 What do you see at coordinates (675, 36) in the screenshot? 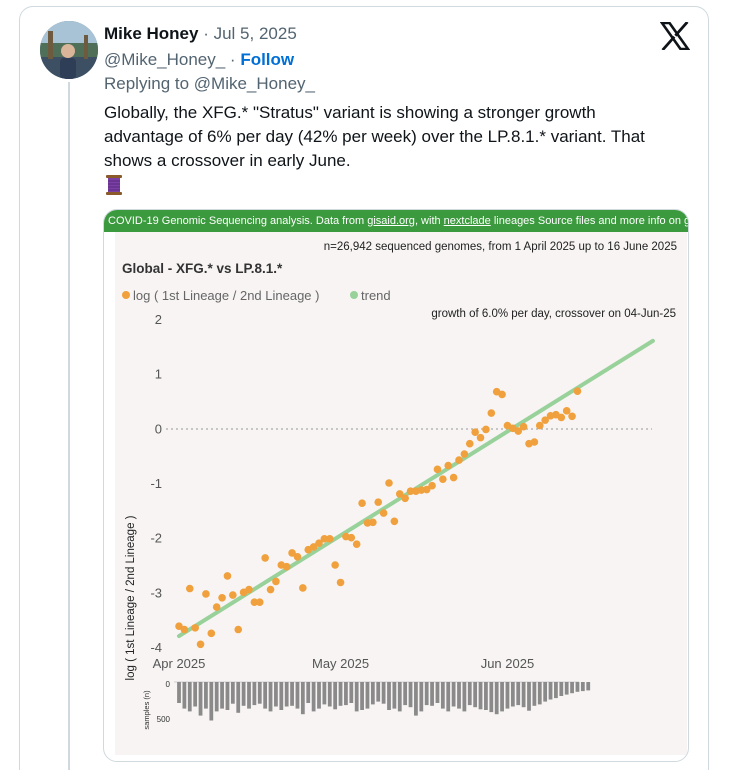
I see `x-logo-icon` at bounding box center [675, 36].